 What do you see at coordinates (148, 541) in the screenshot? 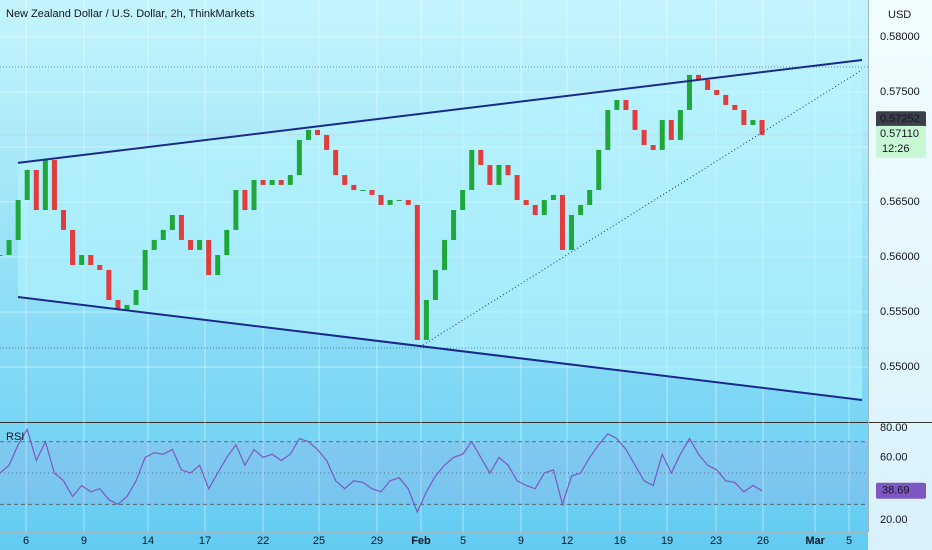
I see `x-tick-label: 14` at bounding box center [148, 541].